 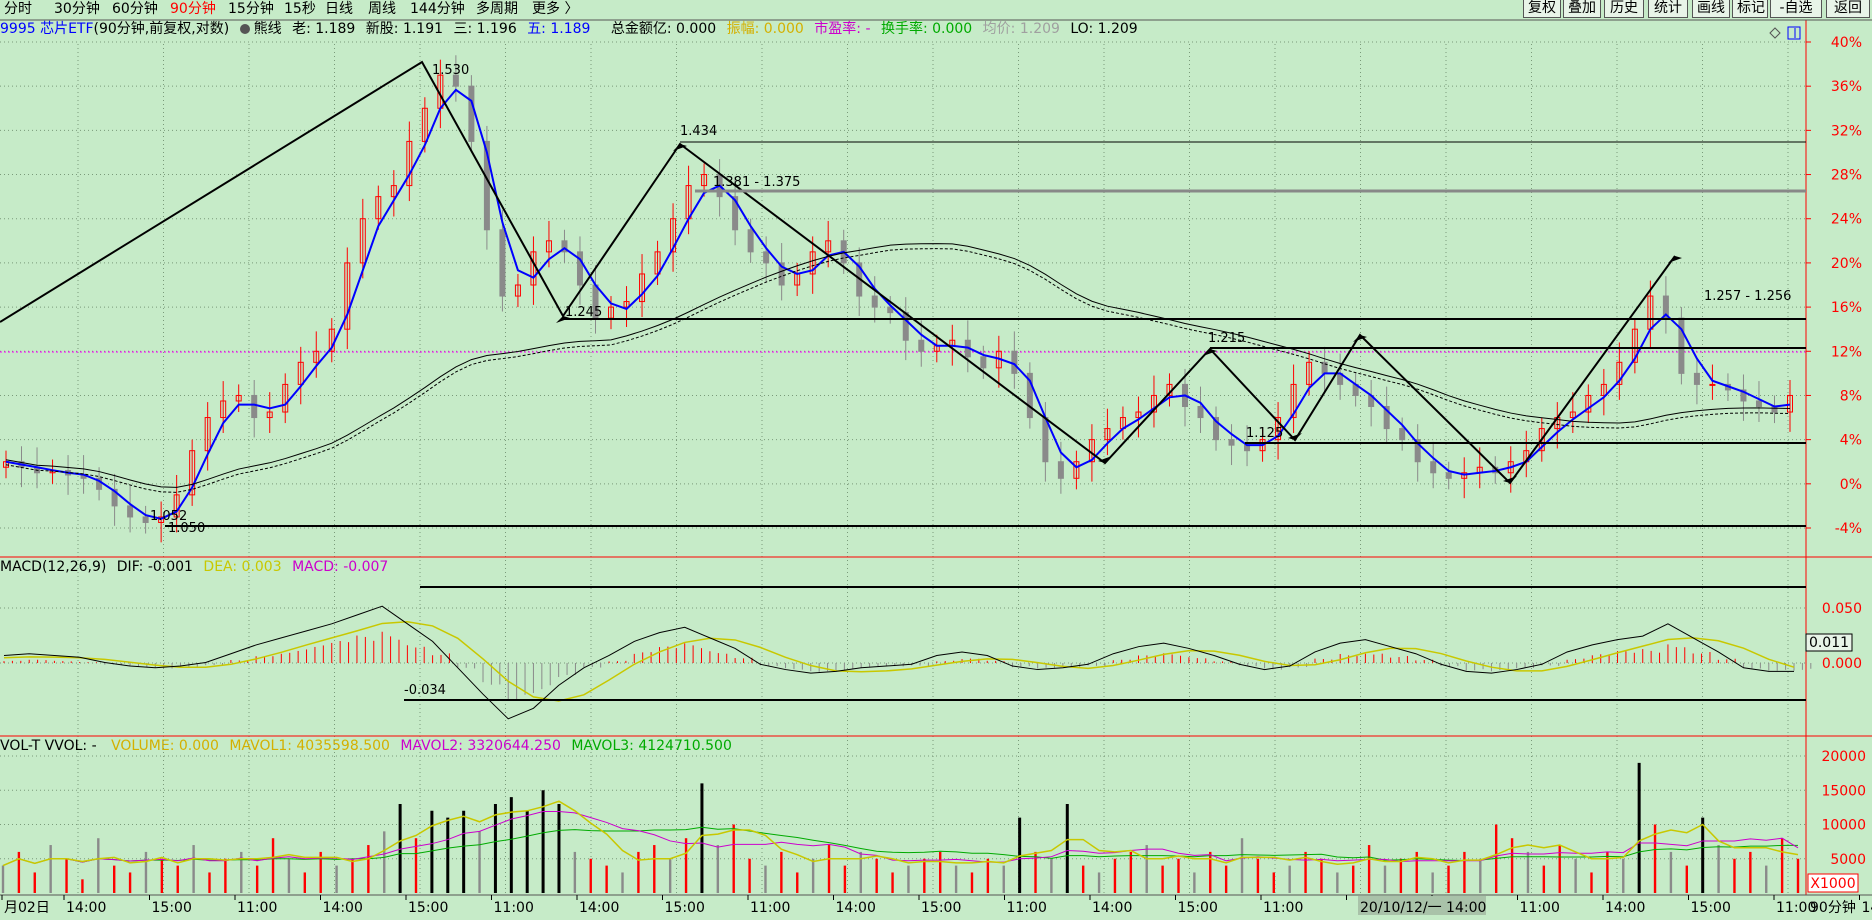 I want to click on toolbar-button-0: 复权, so click(x=1542, y=9).